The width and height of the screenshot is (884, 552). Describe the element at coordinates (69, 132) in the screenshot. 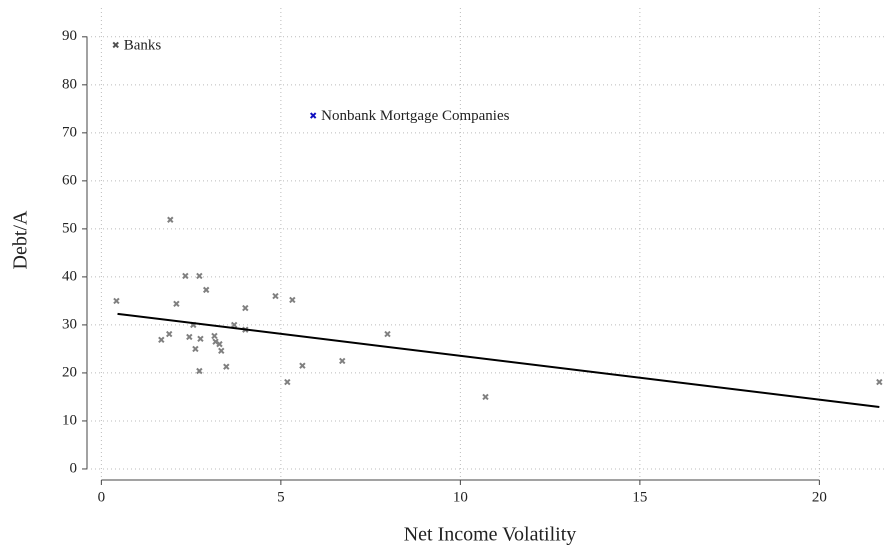

I see `y-tick-label: 70` at that location.